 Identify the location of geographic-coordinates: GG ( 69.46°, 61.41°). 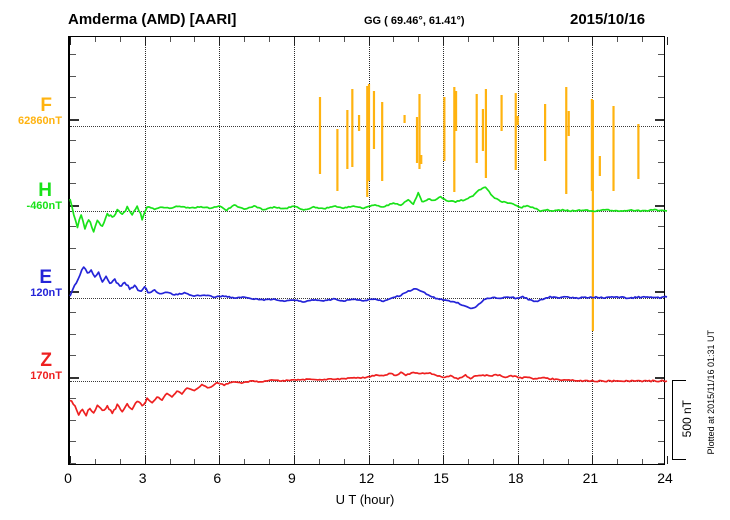
(414, 21).